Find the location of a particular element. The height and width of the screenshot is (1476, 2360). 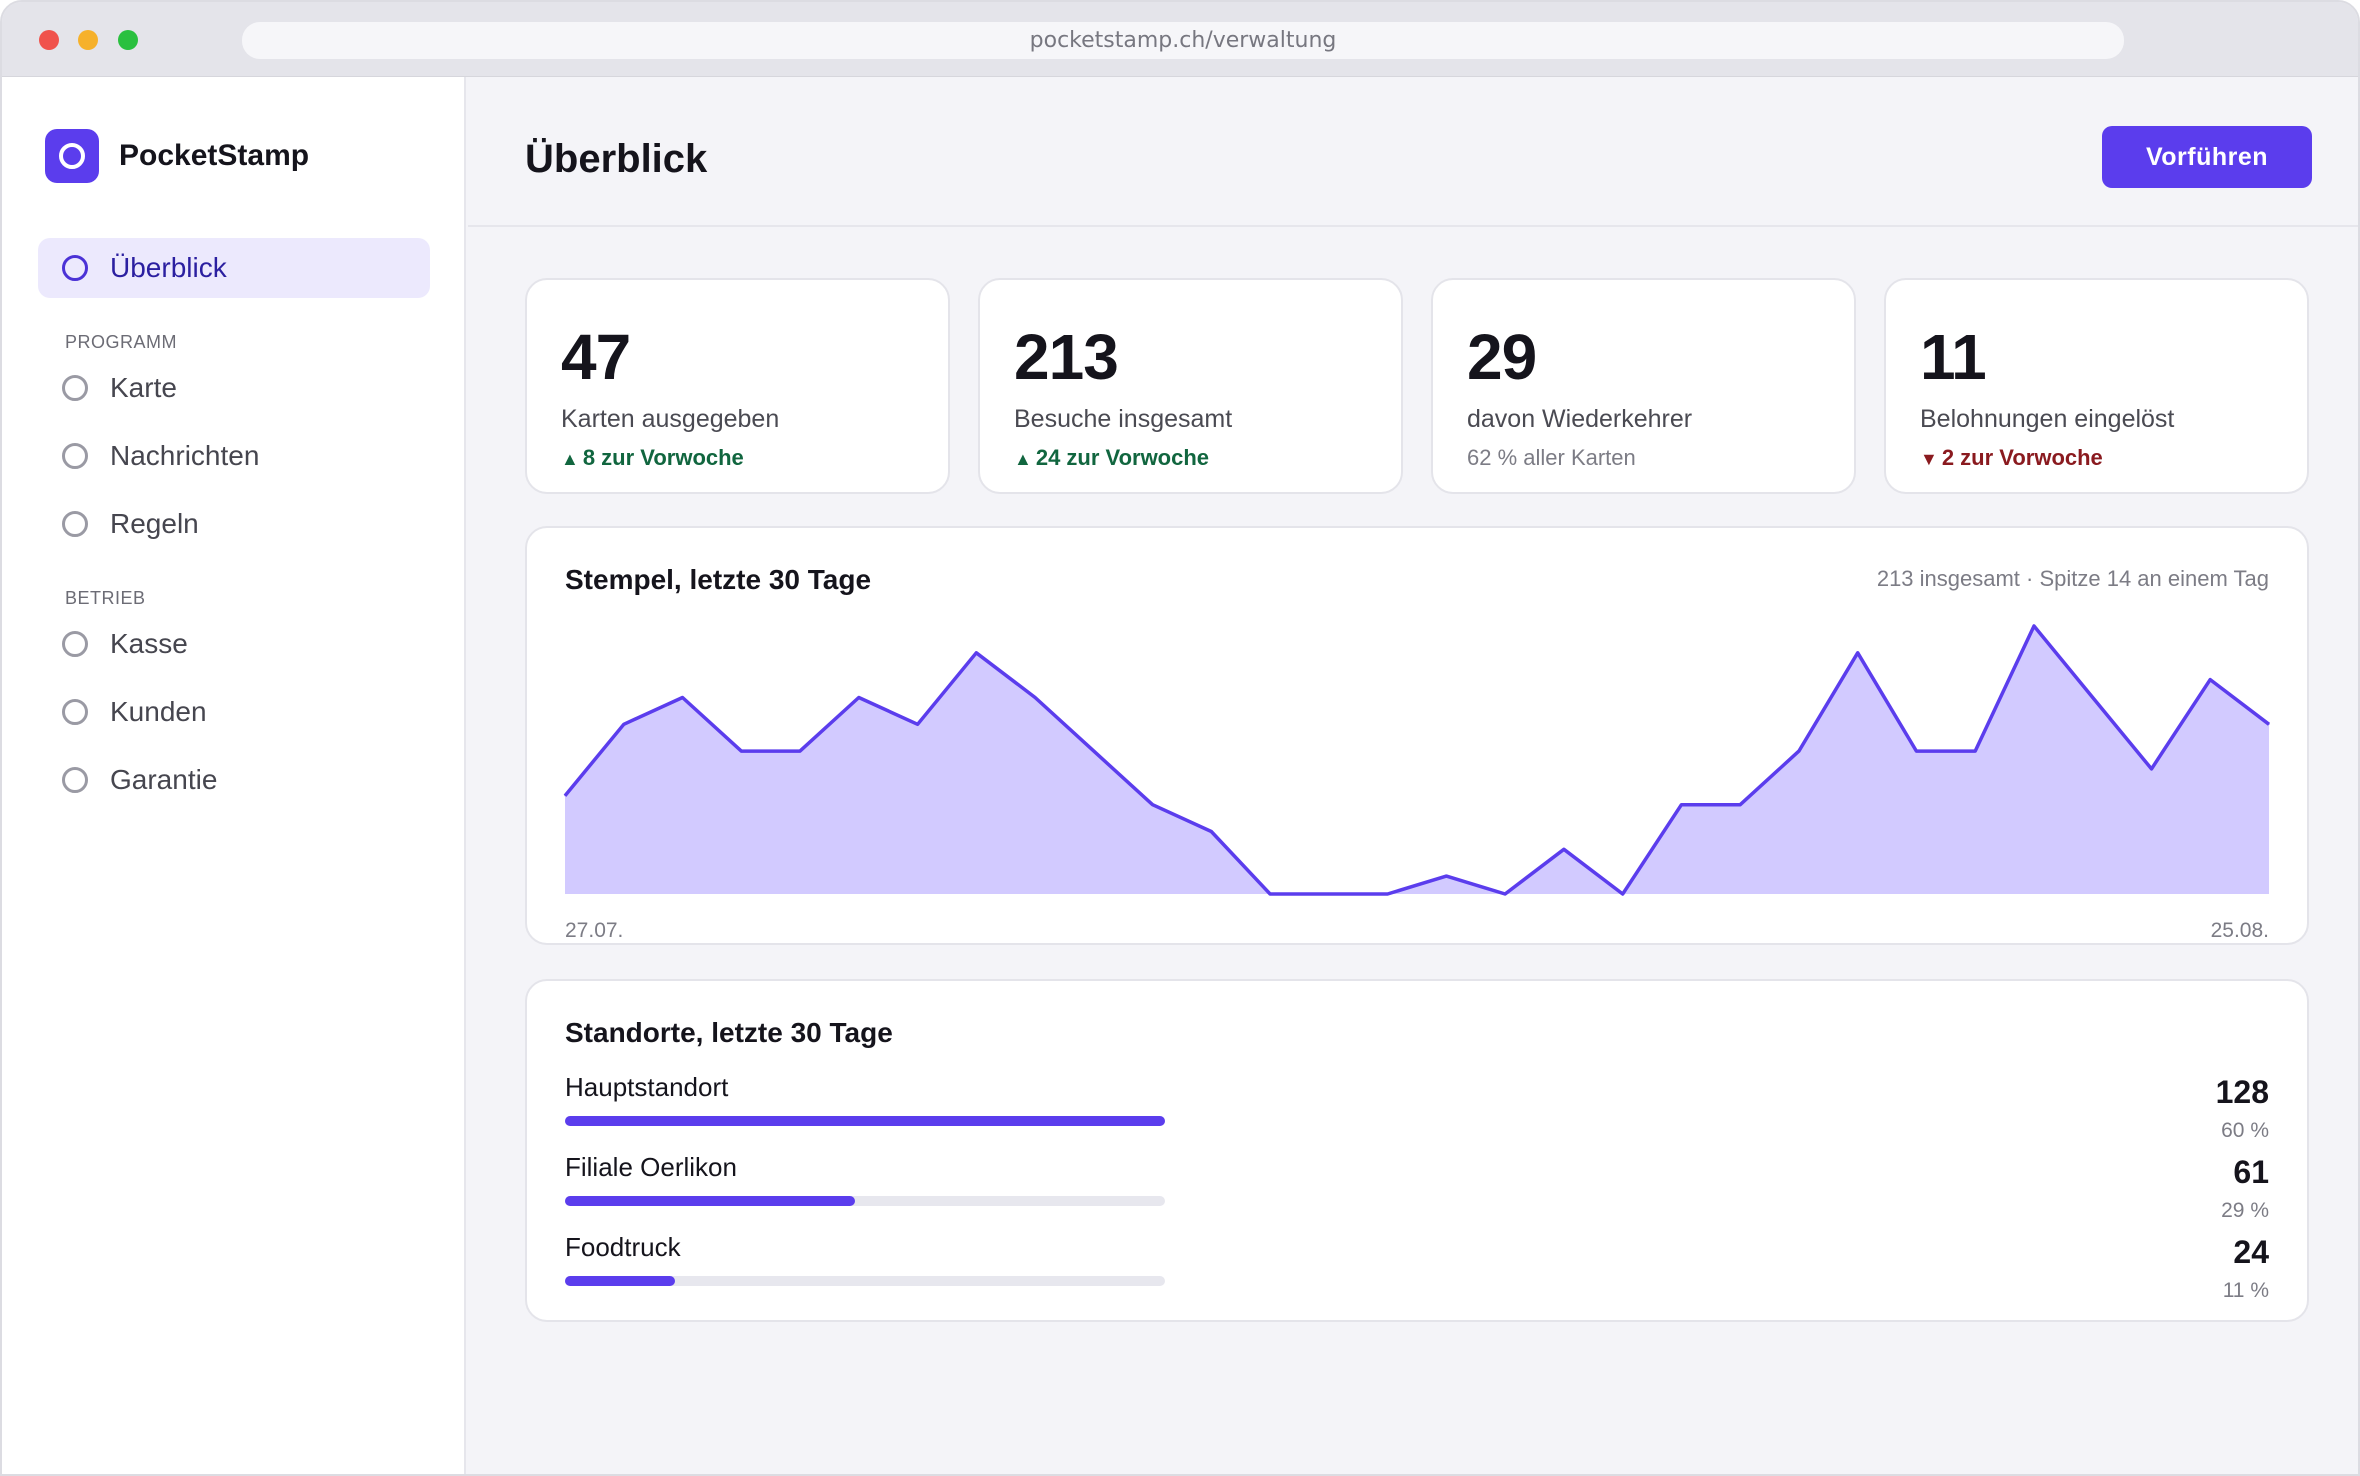

section-label-programm: PROGRAMM is located at coordinates (121, 342).